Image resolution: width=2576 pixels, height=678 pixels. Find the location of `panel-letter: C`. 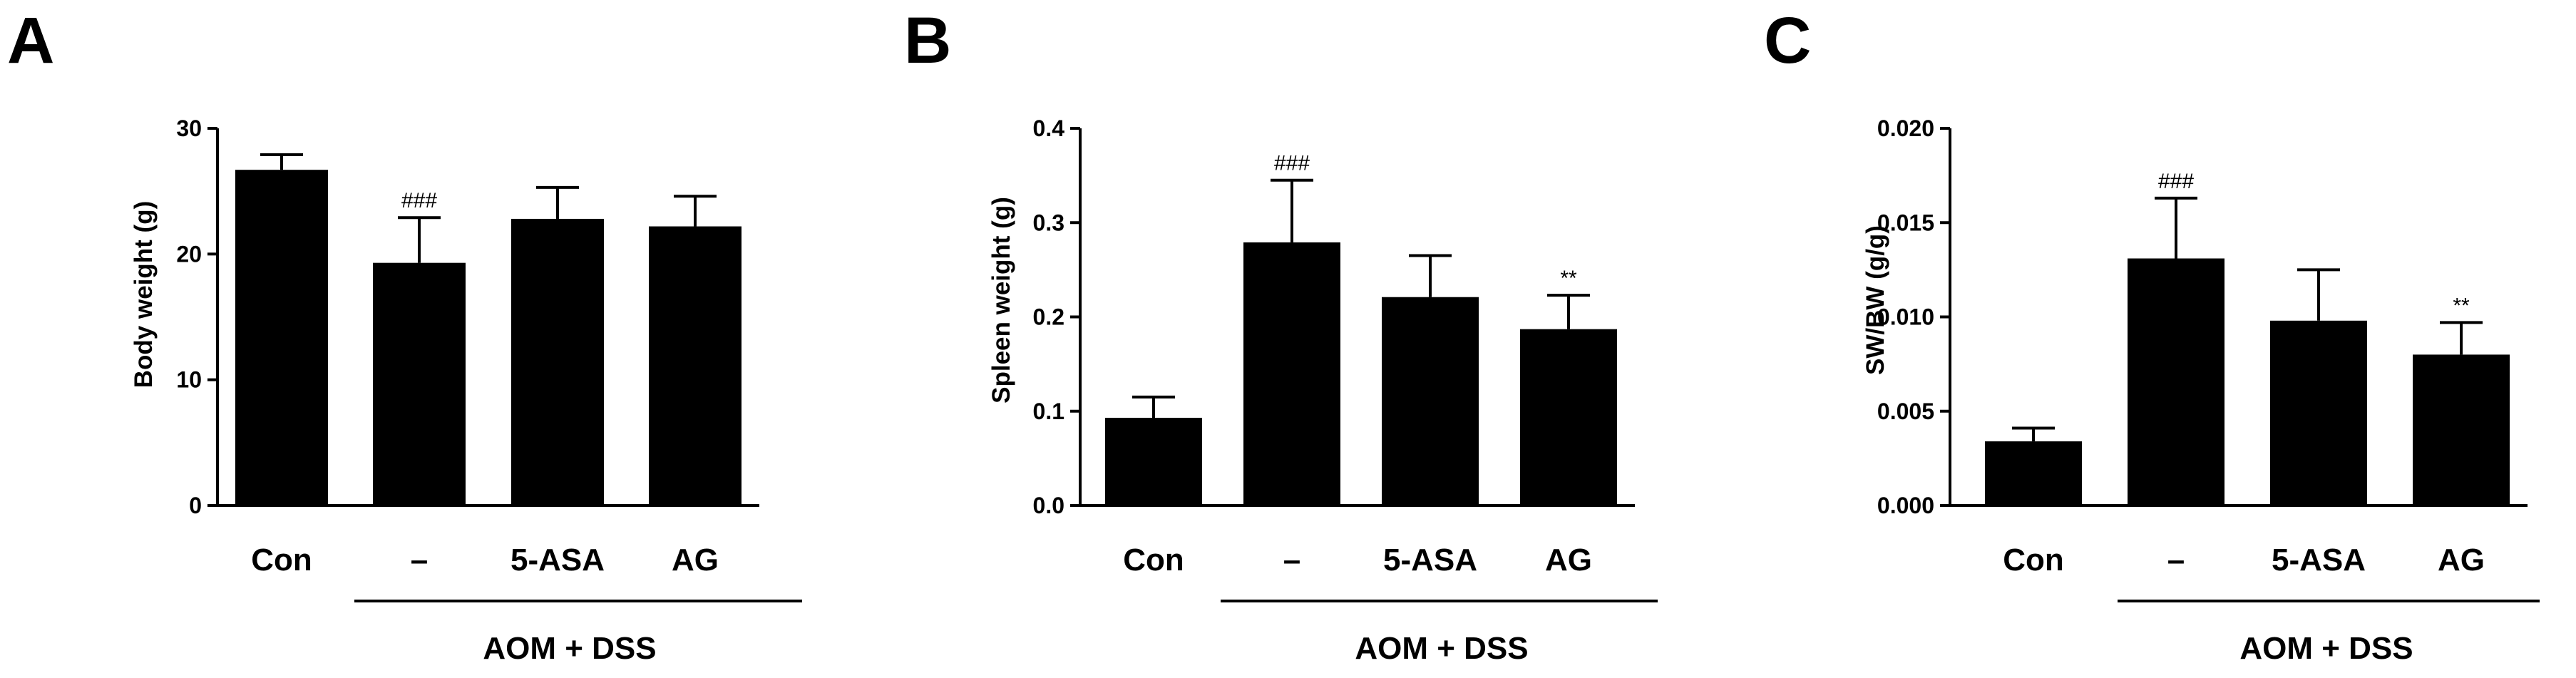

panel-letter: C is located at coordinates (1787, 41).